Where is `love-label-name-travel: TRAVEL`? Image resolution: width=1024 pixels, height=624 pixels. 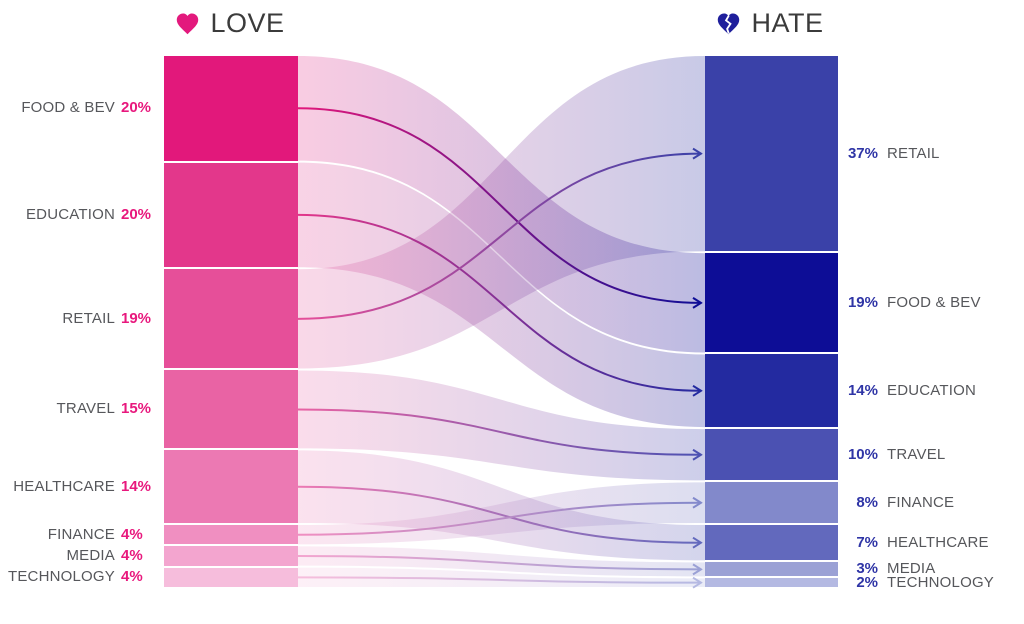 love-label-name-travel: TRAVEL is located at coordinates (85, 409).